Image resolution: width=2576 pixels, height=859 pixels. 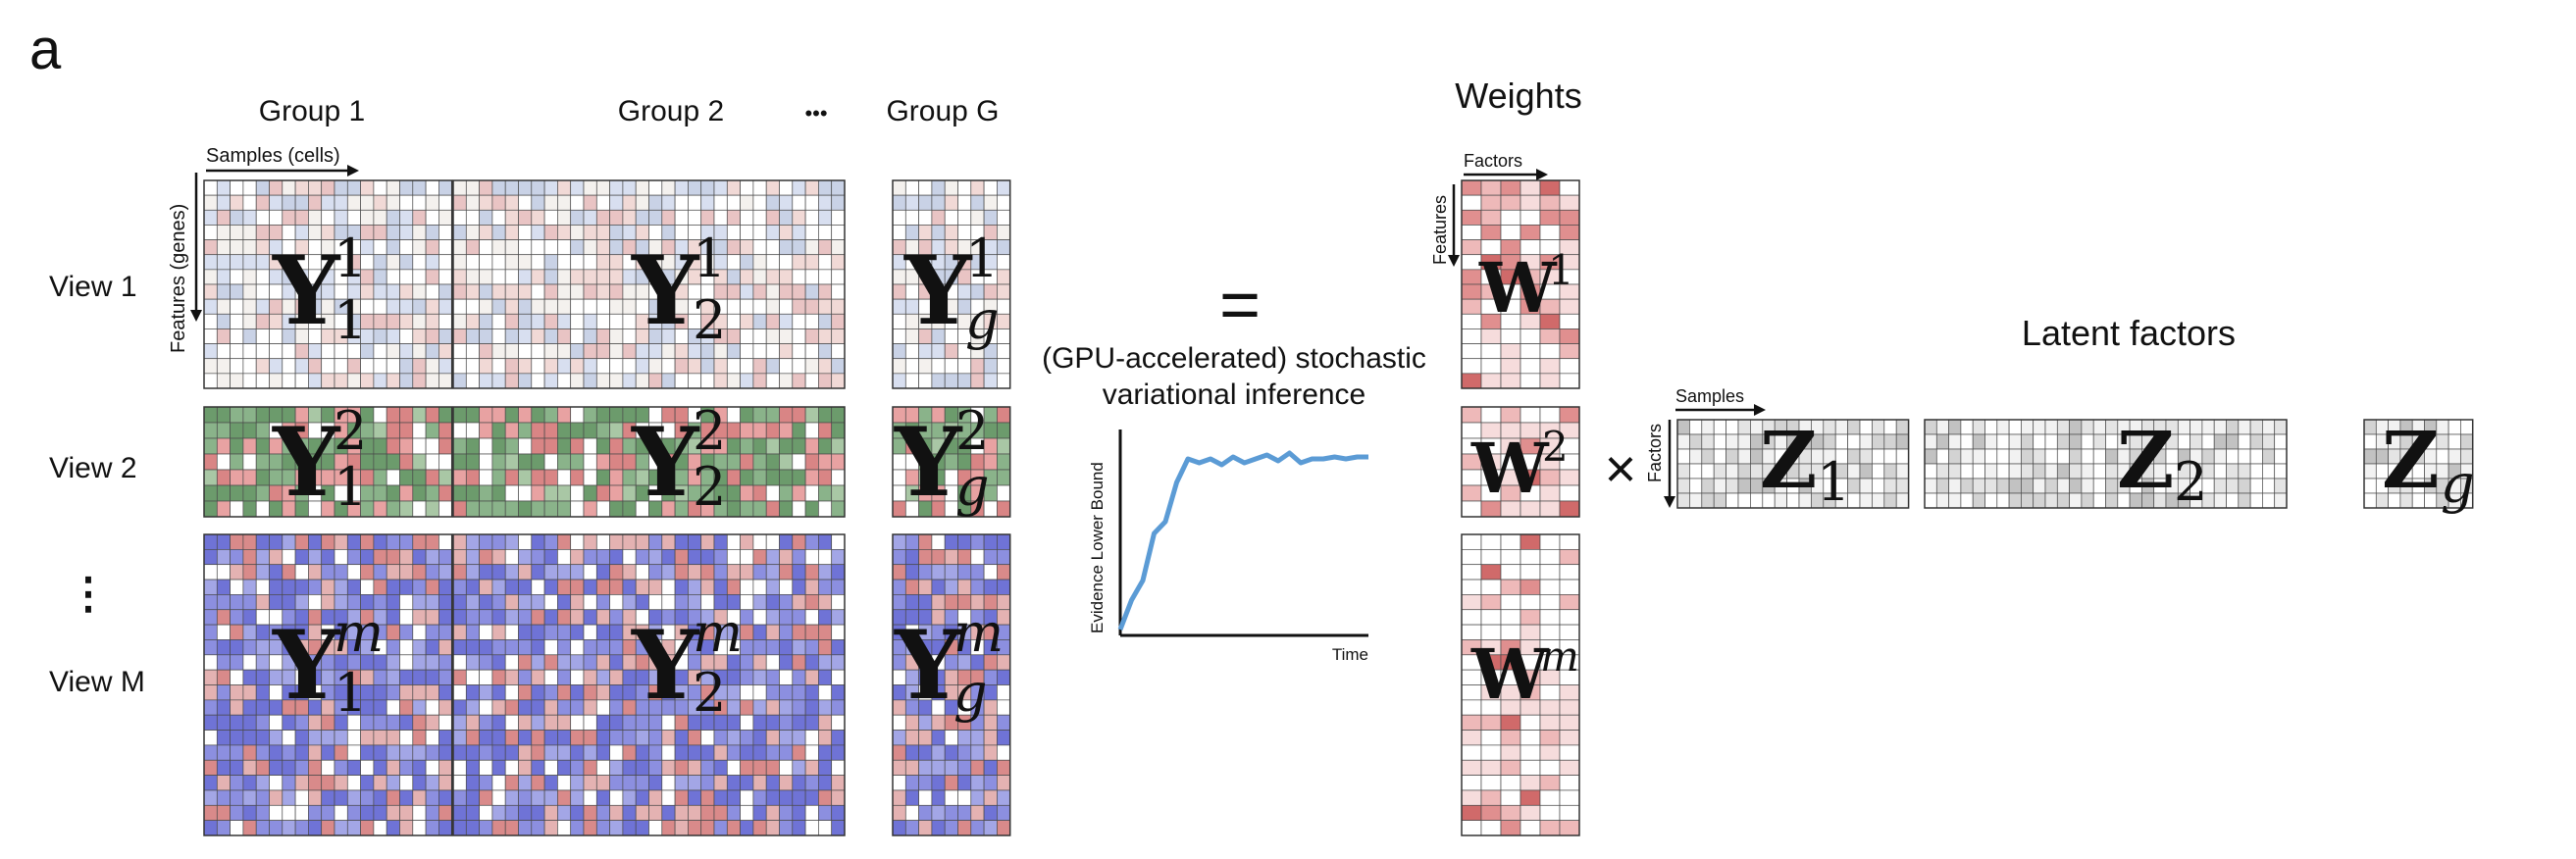 I want to click on w-m-symbol: W m, so click(x=1524, y=673).